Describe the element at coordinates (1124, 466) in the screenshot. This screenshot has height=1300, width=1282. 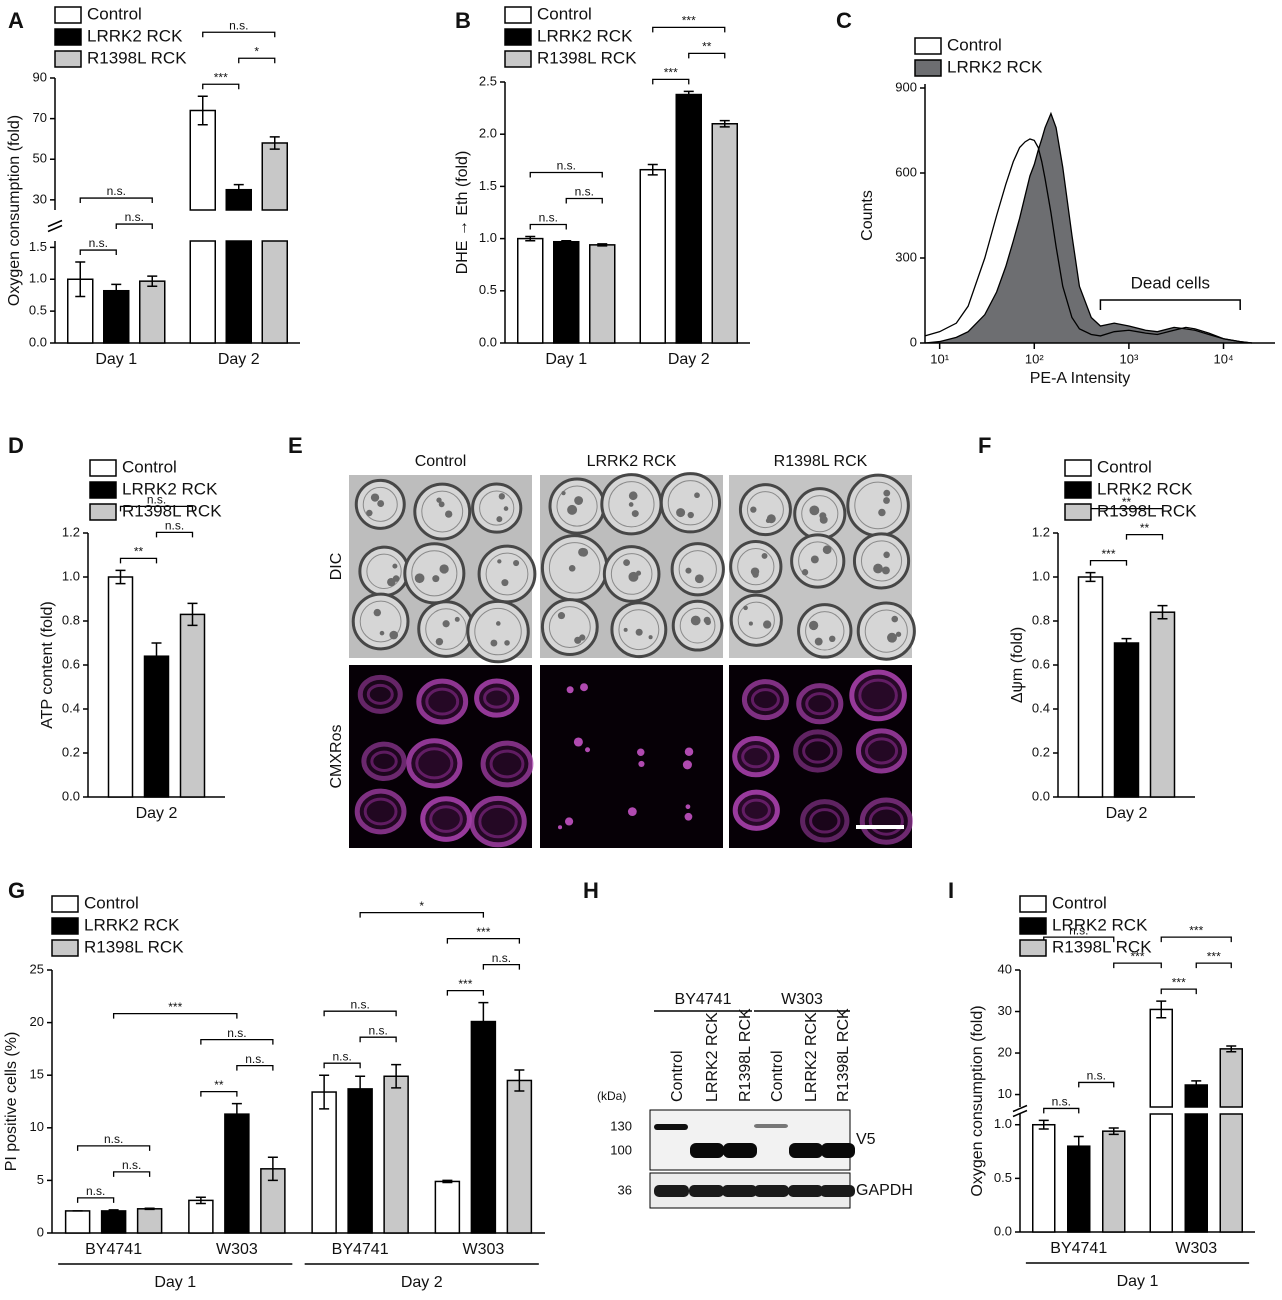
I see `legend-label: Control` at that location.